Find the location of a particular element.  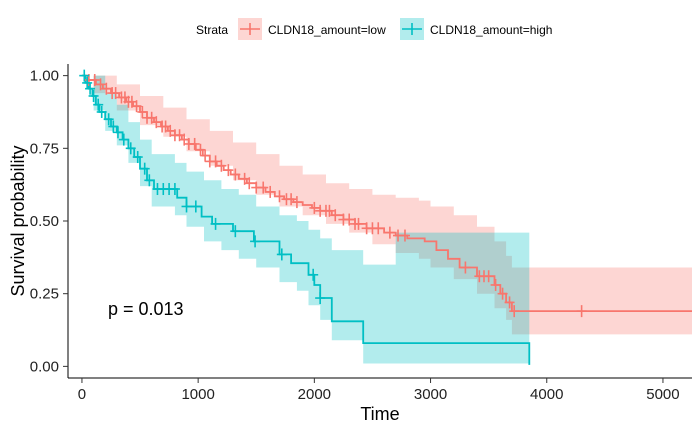

legend-label-high: CLDN18_amount=high is located at coordinates (491, 30).